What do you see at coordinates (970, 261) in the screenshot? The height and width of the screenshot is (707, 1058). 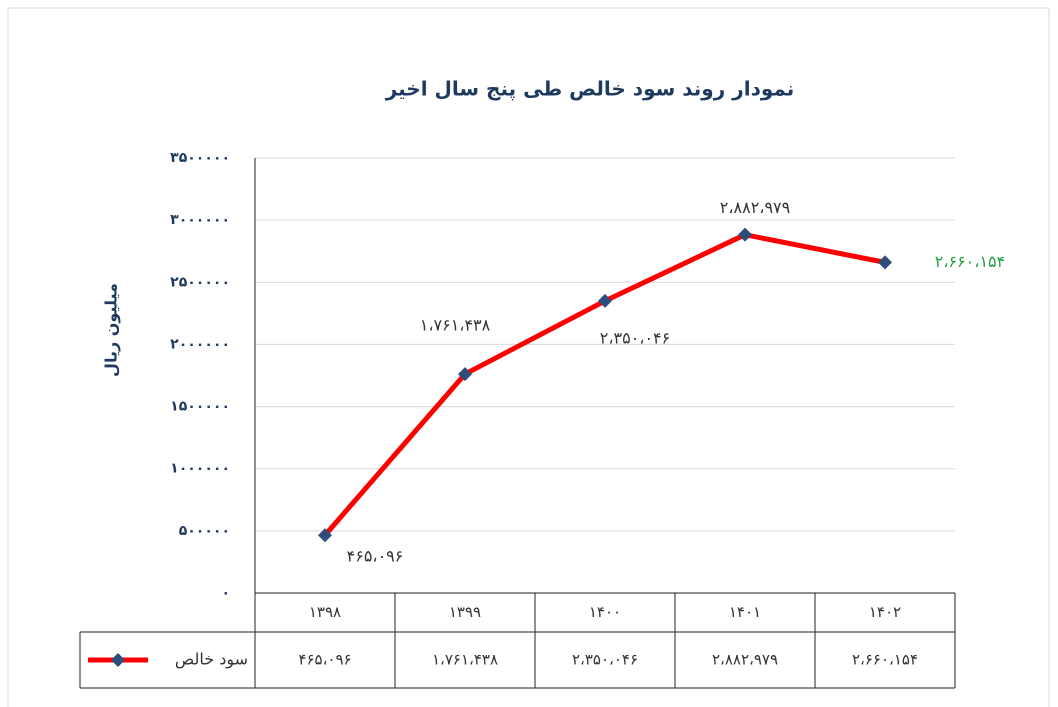 I see `data-label: ۲،۶۶۰،۱۵۴` at bounding box center [970, 261].